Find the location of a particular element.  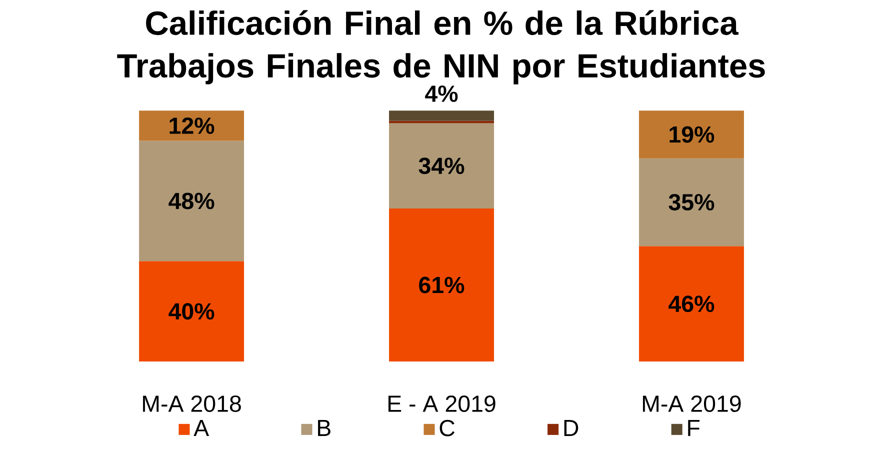

data-label: 19% is located at coordinates (692, 134).